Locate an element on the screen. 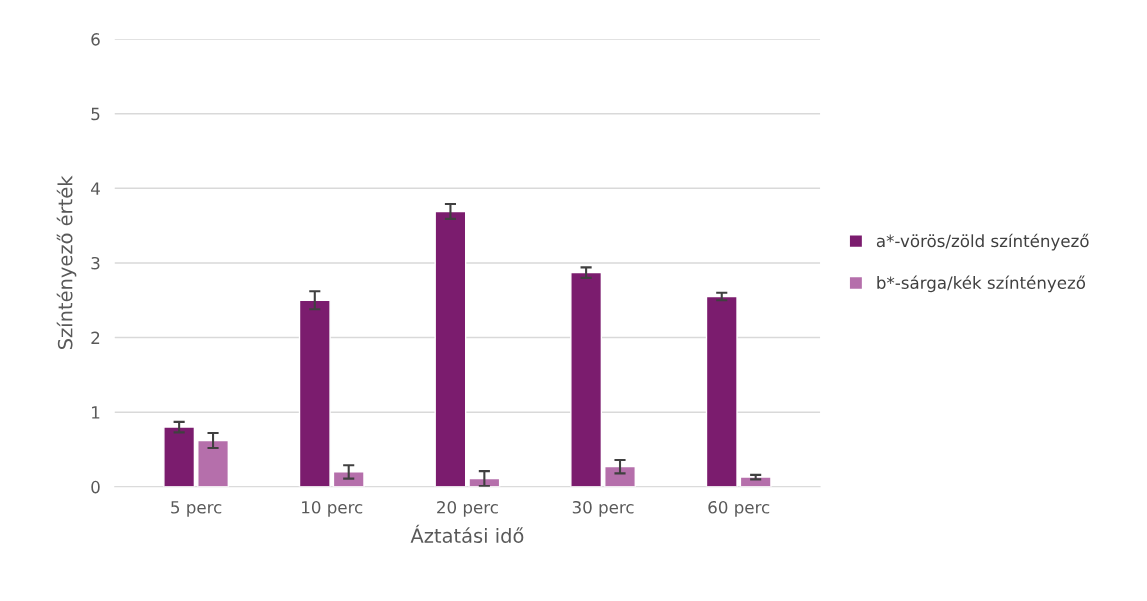 The height and width of the screenshot is (601, 1147). y-tick-label: 6 is located at coordinates (95, 39).